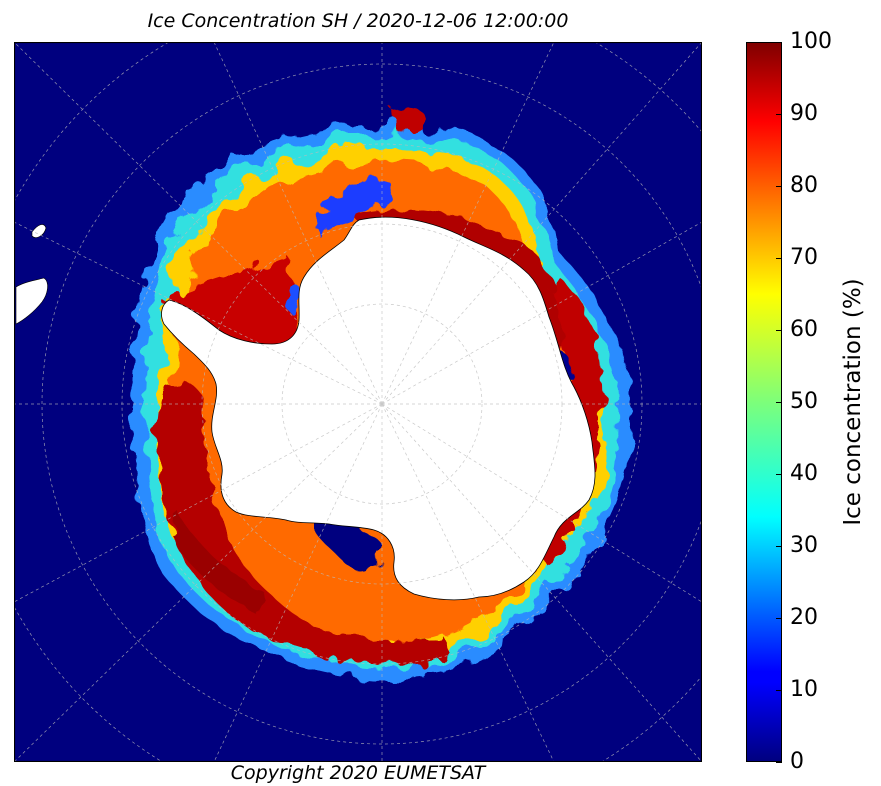  Describe the element at coordinates (804, 617) in the screenshot. I see `colorbar-tick-label: 20` at that location.